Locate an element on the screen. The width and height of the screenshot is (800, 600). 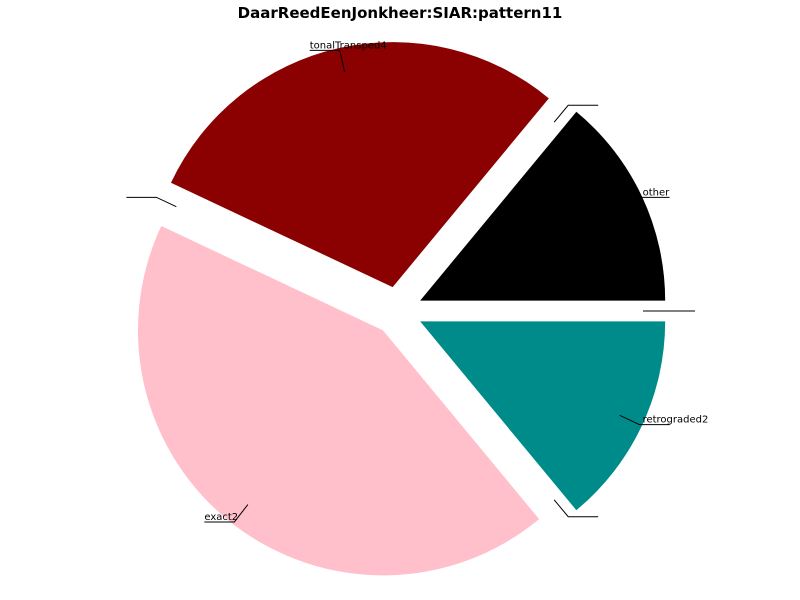
pie-slice-retrograded2 is located at coordinates (543, 416).